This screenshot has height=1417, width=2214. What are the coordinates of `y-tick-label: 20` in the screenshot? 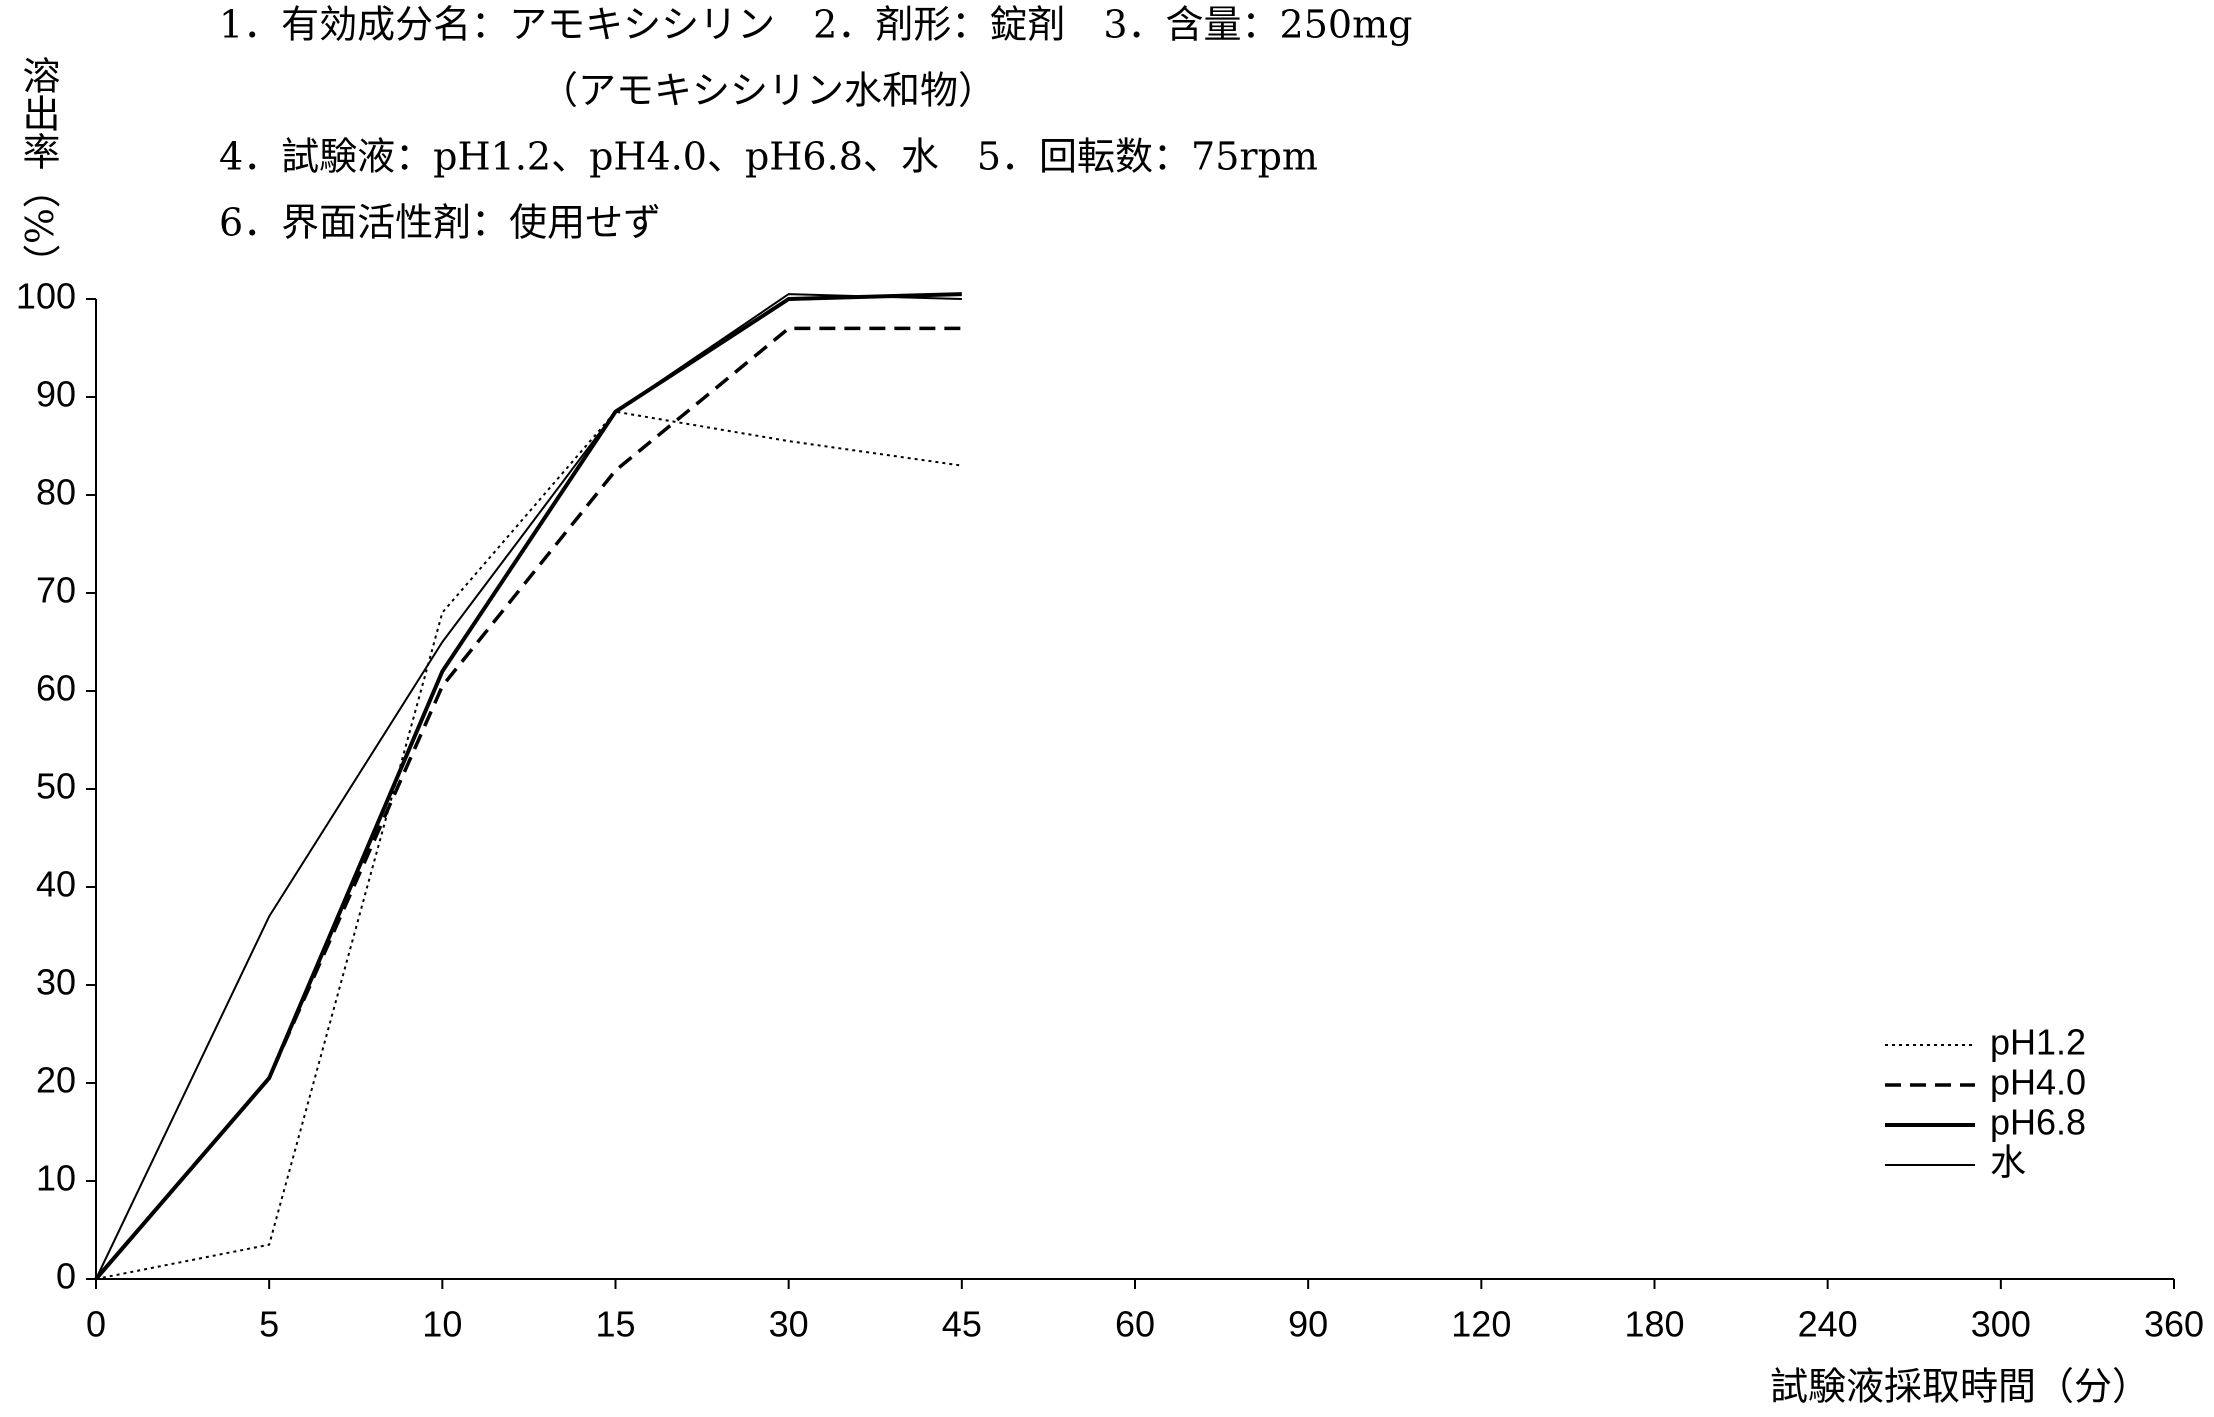 It's located at (56, 1080).